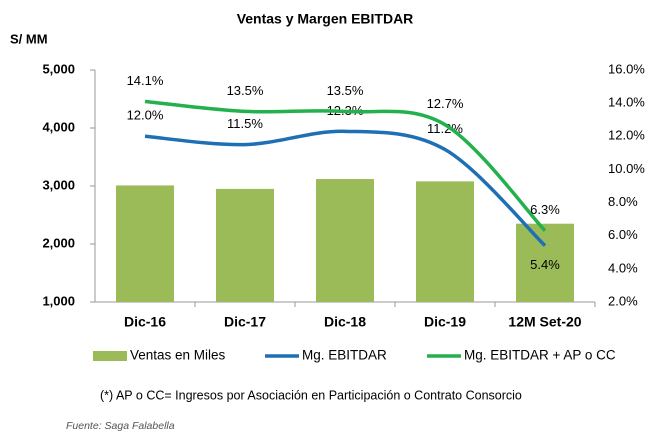 This screenshot has width=667, height=434. Describe the element at coordinates (445, 103) in the screenshot. I see `data-label: 12.7%` at that location.